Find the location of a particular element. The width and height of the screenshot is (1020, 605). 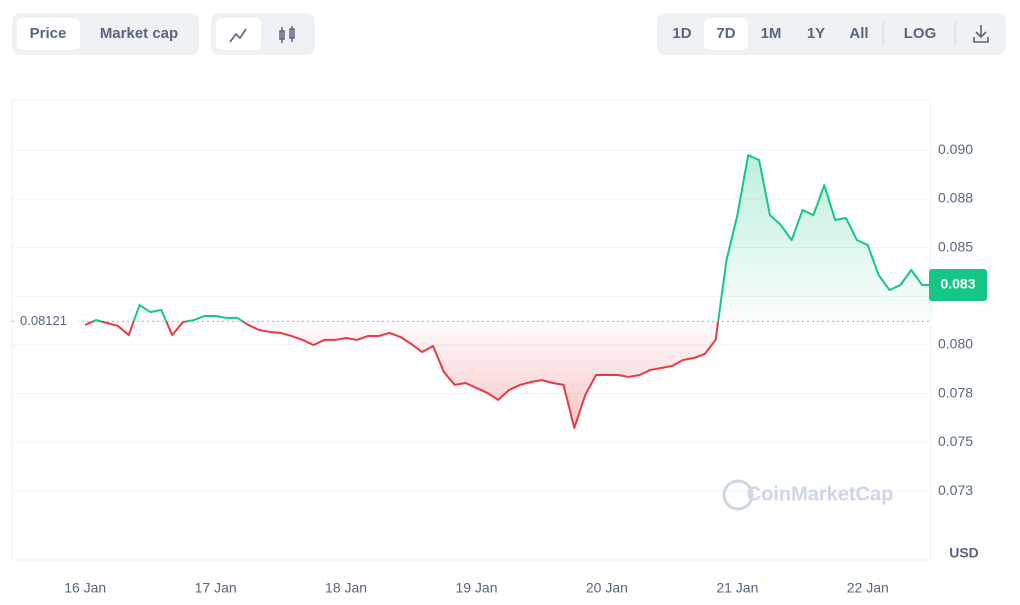

line-icon is located at coordinates (238, 35).